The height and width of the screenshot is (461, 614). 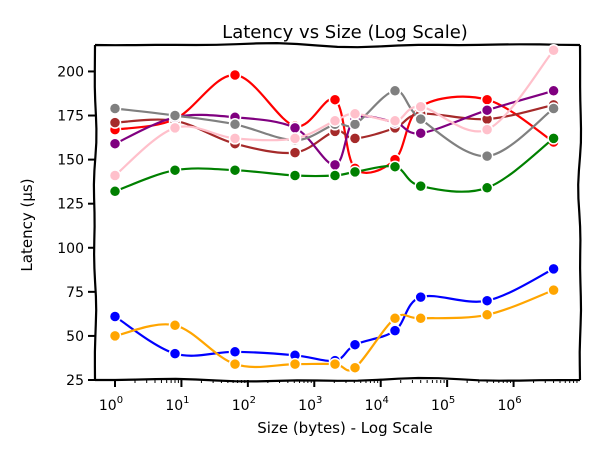 What do you see at coordinates (70, 161) in the screenshot?
I see `y-tick-label: 150` at bounding box center [70, 161].